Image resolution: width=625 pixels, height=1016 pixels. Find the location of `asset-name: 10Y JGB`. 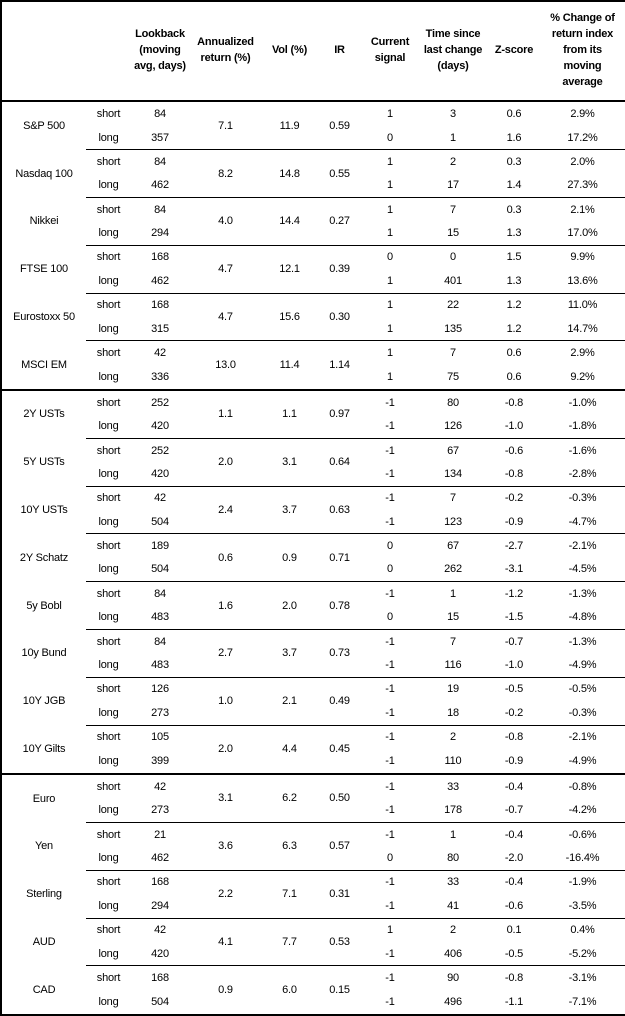

asset-name: 10Y JGB is located at coordinates (44, 701).